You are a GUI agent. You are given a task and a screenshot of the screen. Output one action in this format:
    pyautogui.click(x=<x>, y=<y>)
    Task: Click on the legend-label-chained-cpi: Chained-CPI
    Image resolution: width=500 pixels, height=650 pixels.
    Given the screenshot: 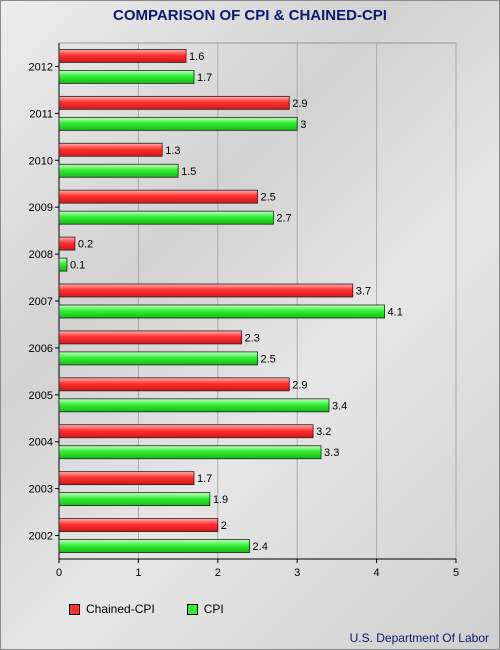 What is the action you would take?
    pyautogui.click(x=120, y=609)
    